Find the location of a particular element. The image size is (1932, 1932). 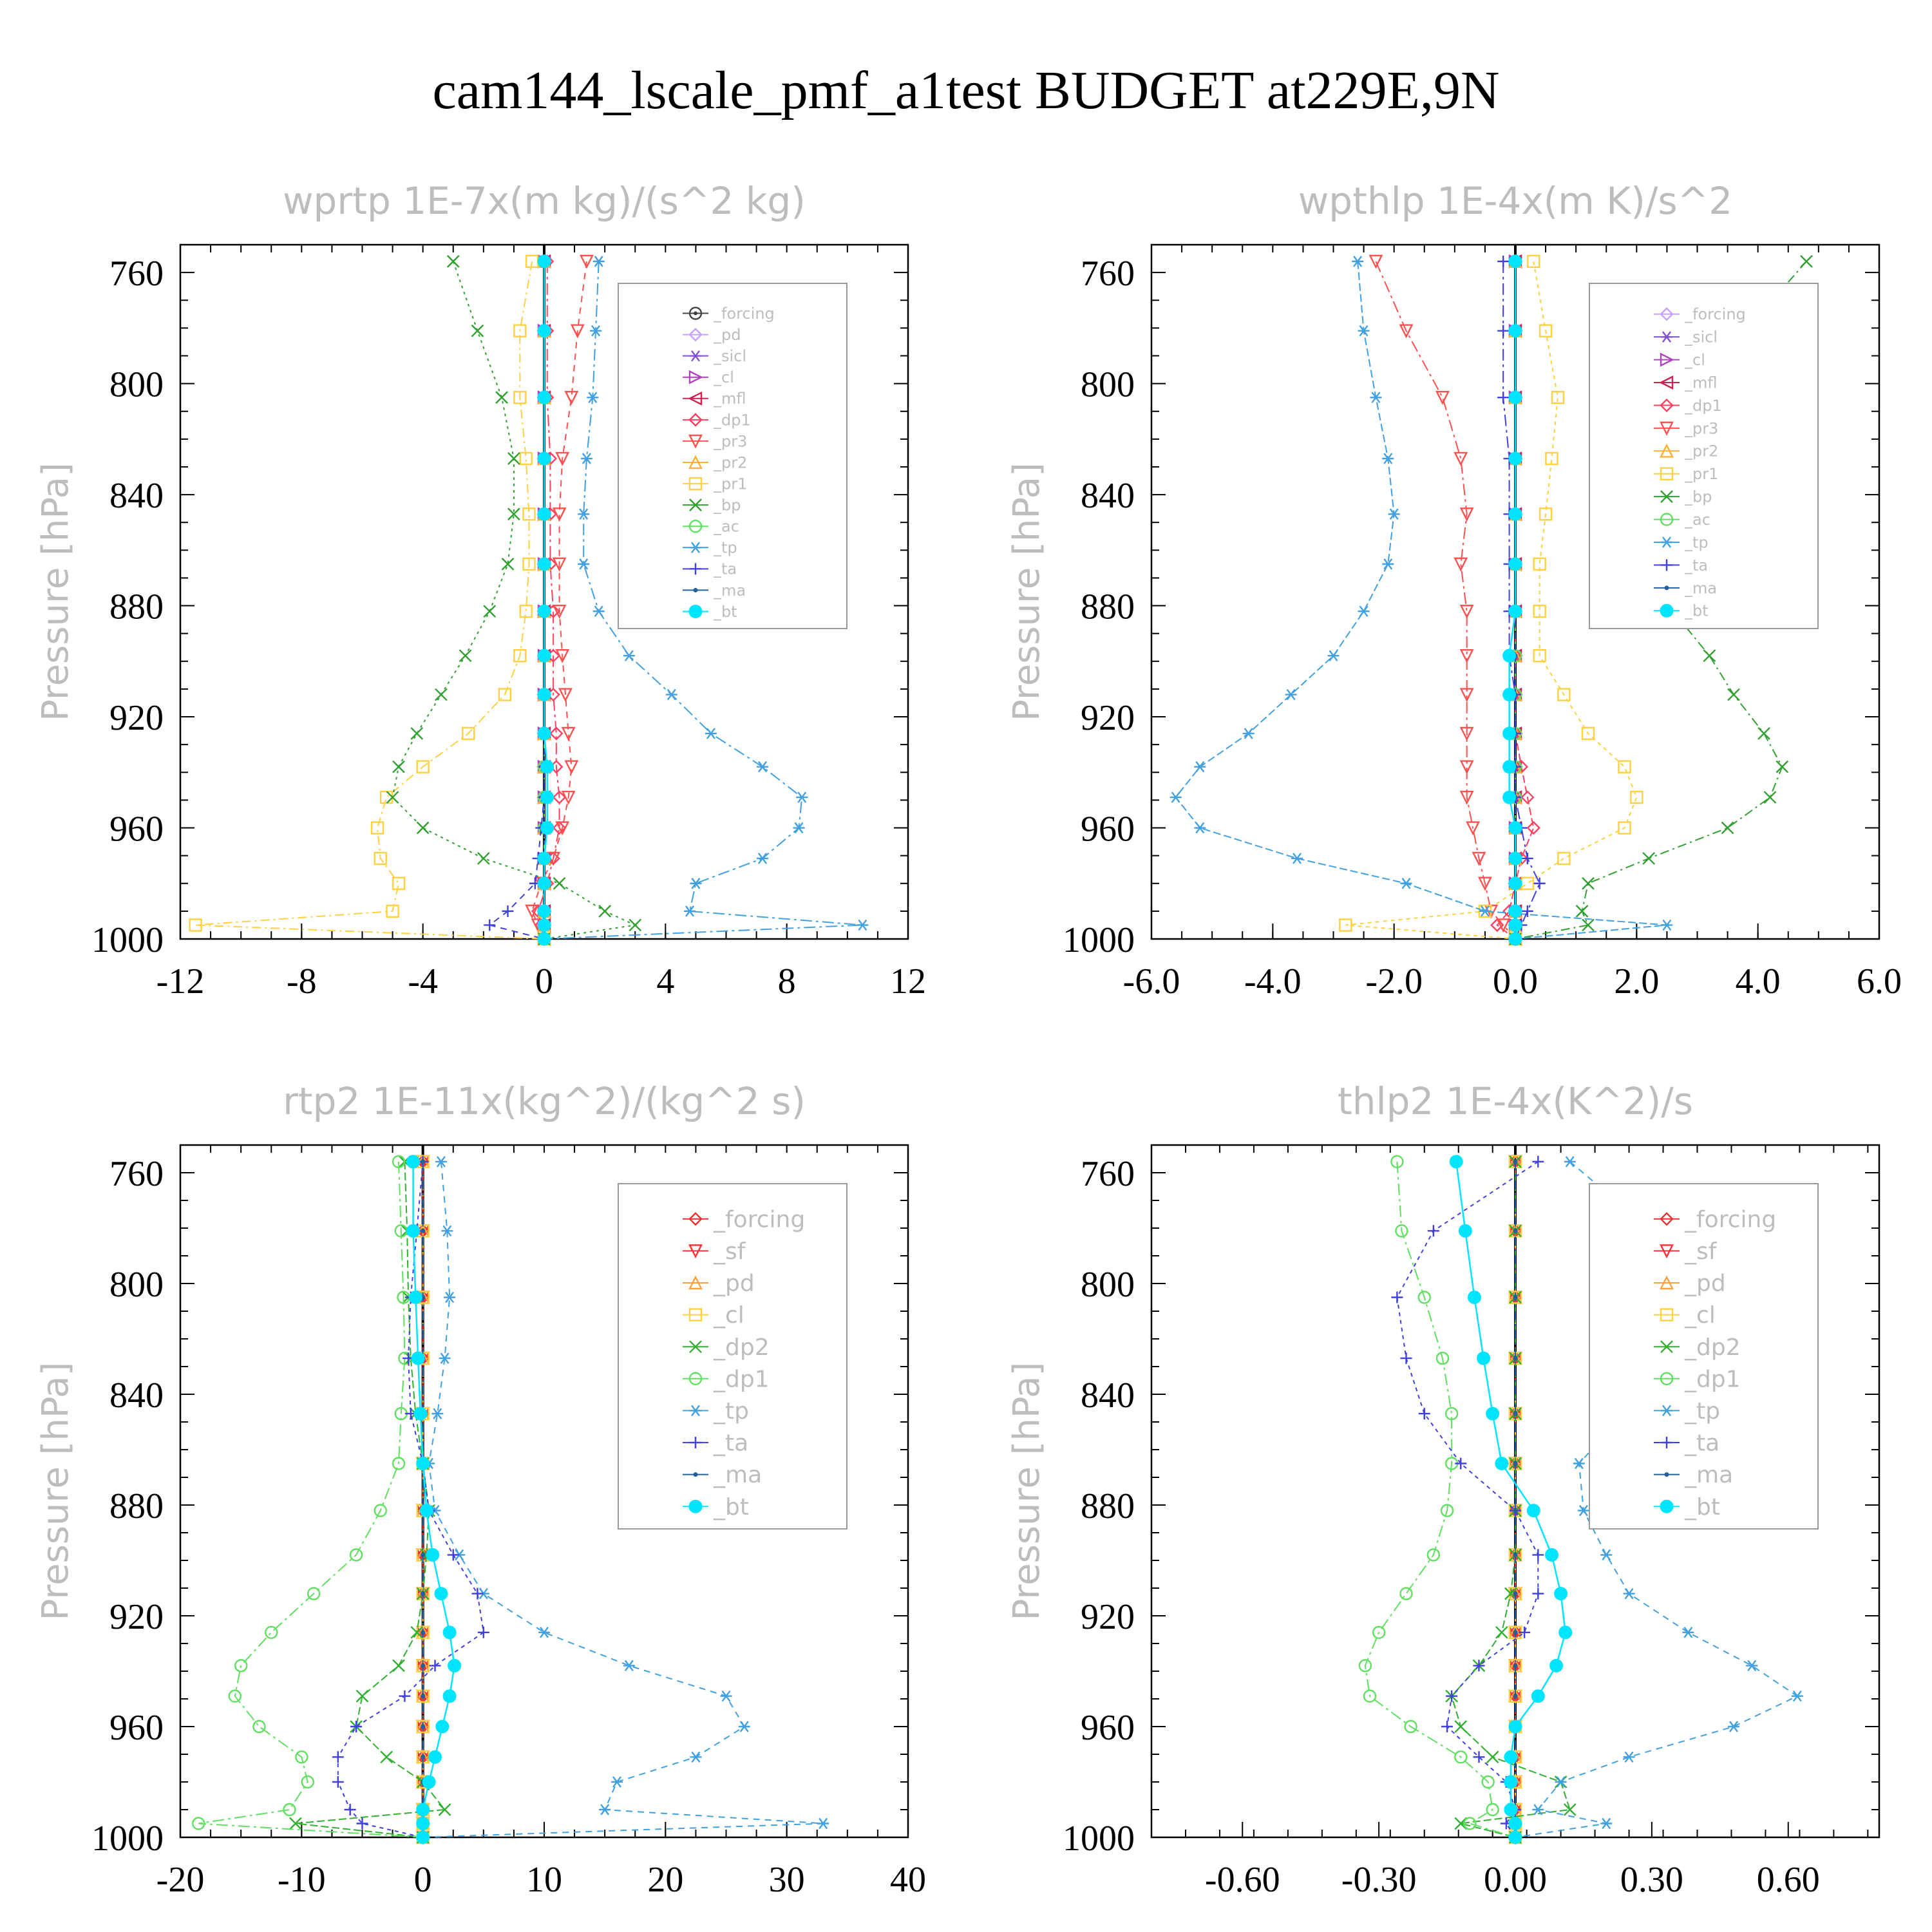

legend-label: _ta is located at coordinates (730, 1444).